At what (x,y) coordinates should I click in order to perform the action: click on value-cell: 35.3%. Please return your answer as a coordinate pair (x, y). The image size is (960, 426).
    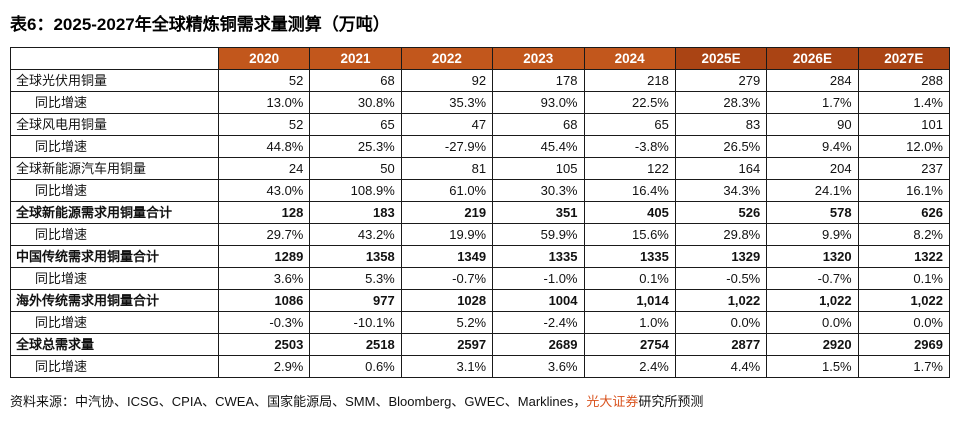
    Looking at the image, I should click on (447, 102).